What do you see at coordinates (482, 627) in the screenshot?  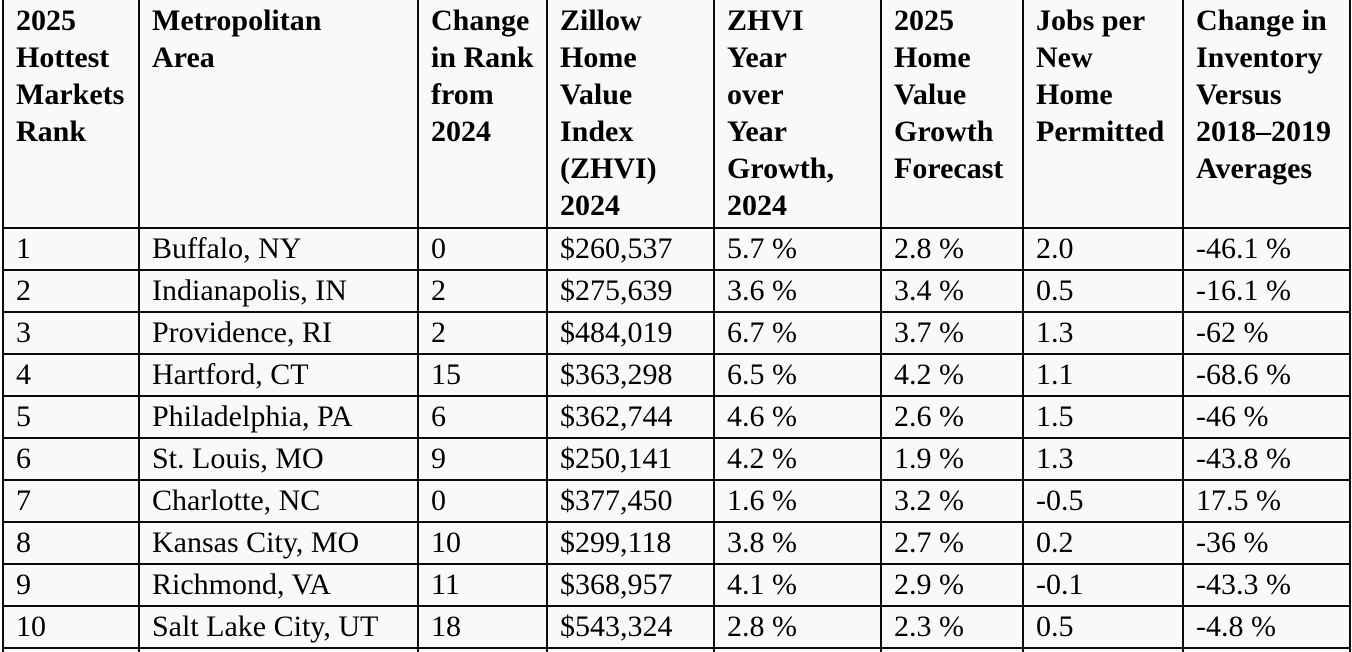 I see `table-cell: 18` at bounding box center [482, 627].